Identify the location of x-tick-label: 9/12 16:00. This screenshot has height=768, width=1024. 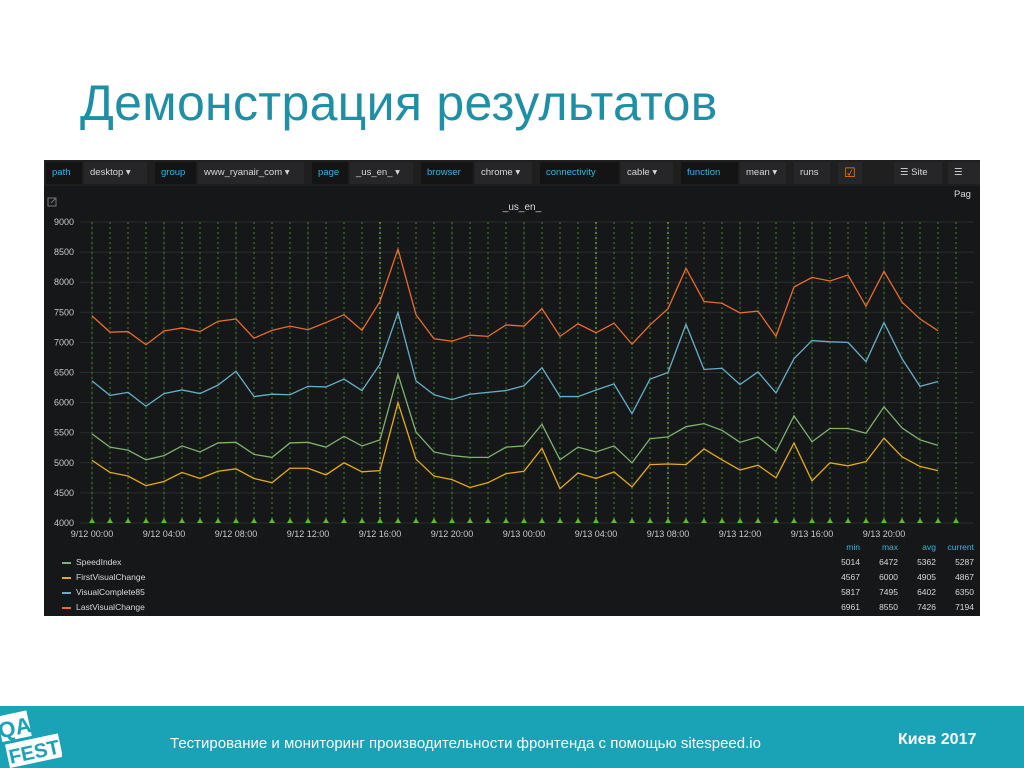
(380, 534).